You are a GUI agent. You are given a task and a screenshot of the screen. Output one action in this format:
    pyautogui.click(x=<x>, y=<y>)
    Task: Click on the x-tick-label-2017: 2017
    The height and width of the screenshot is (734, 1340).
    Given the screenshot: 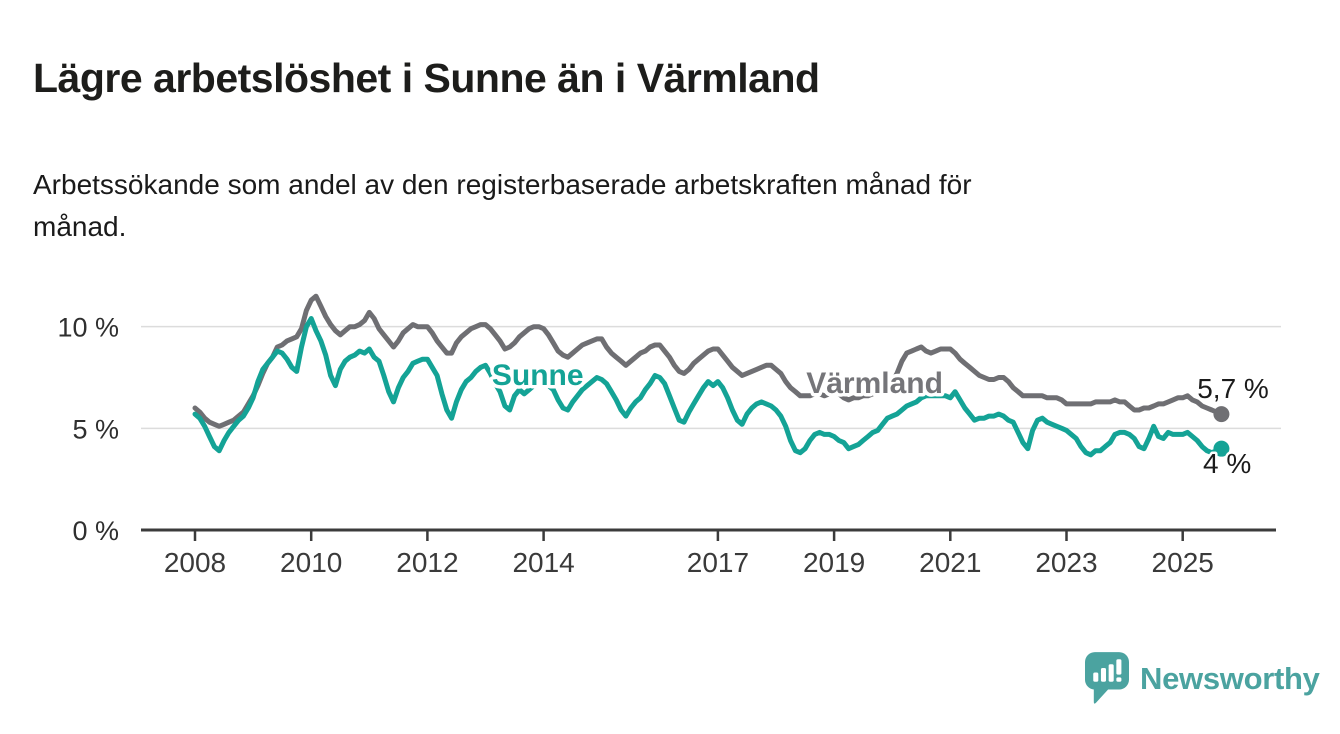 What is the action you would take?
    pyautogui.click(x=718, y=562)
    